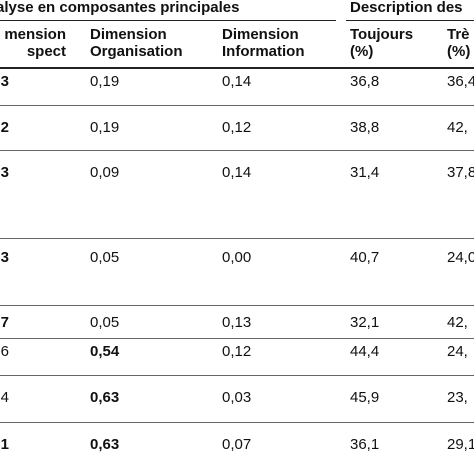 The width and height of the screenshot is (474, 474). What do you see at coordinates (120, 8) in the screenshot?
I see `group-header: alyse en composantes principales` at bounding box center [120, 8].